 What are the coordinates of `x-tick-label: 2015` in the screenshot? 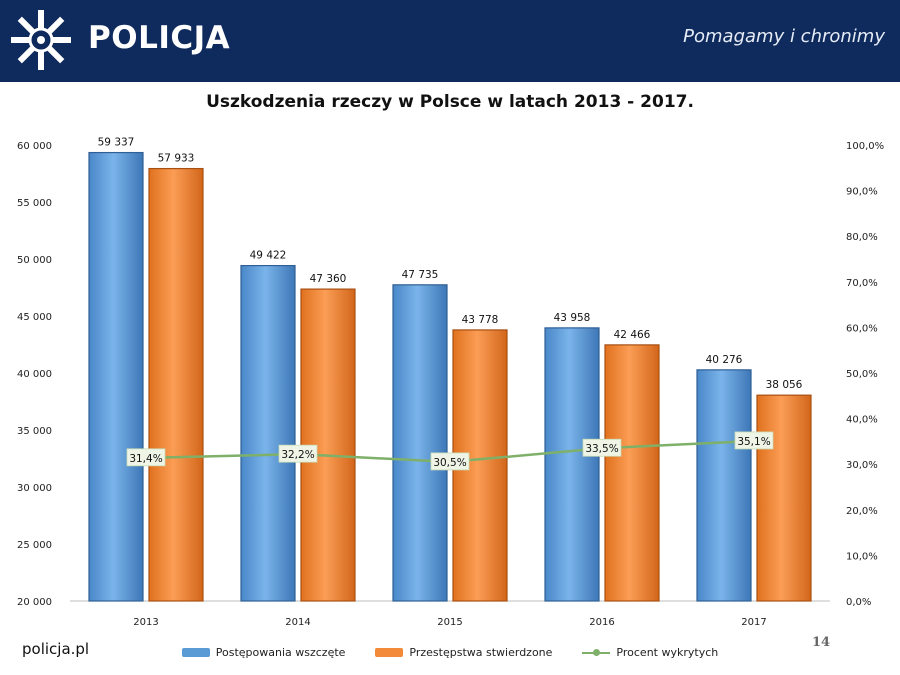 It's located at (449, 622).